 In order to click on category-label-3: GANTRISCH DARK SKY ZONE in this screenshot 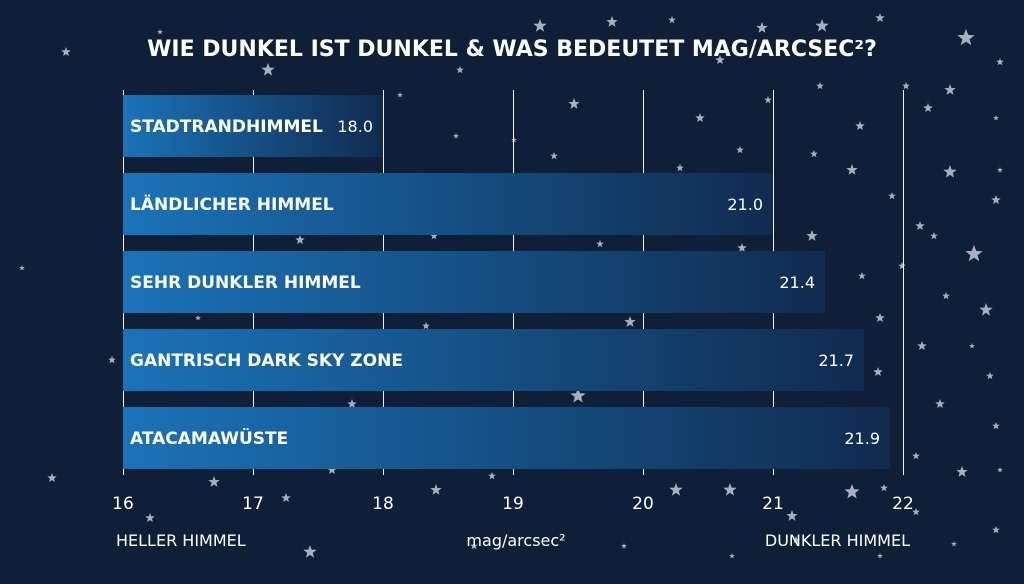, I will do `click(266, 361)`.